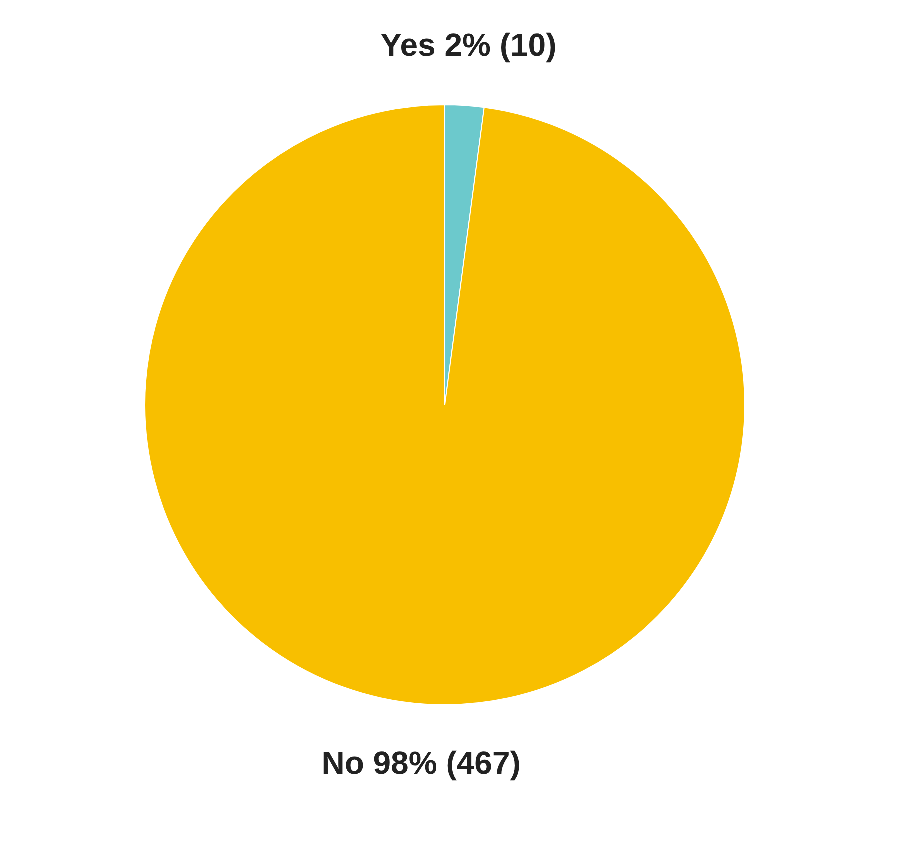 This screenshot has width=915, height=844. I want to click on slice-label: Yes 2% (10), so click(468, 44).